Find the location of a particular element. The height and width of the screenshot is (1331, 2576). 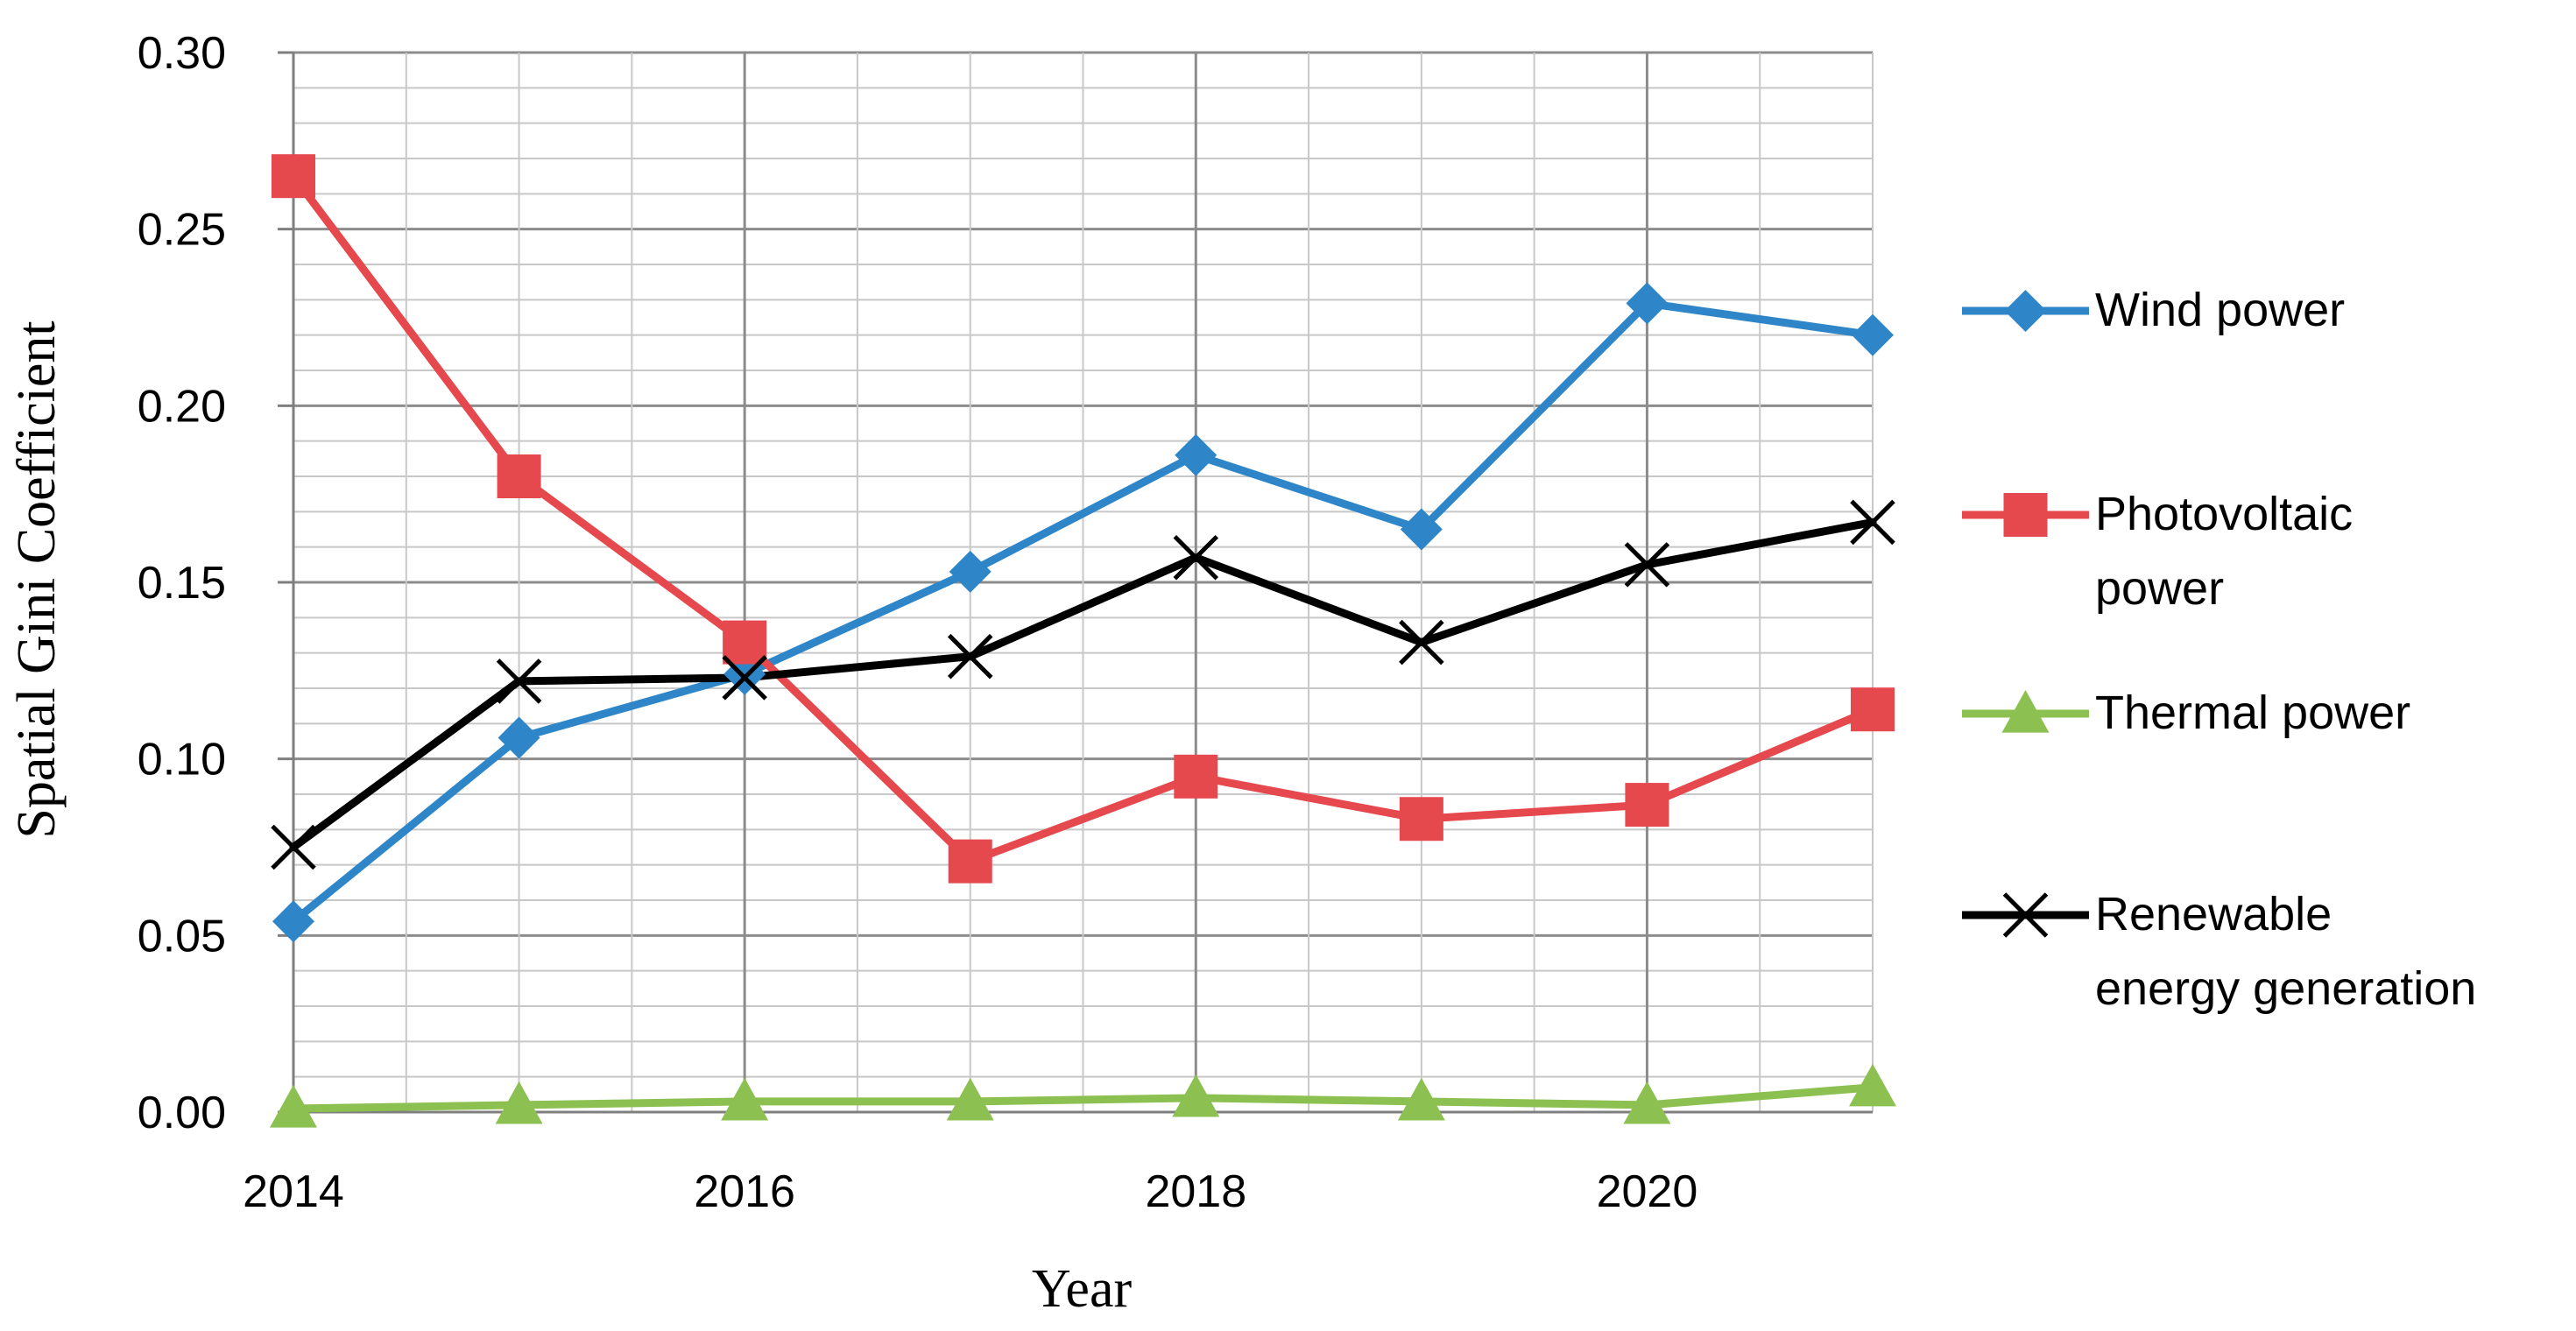

y-tick-label: 0.00 is located at coordinates (182, 1113).